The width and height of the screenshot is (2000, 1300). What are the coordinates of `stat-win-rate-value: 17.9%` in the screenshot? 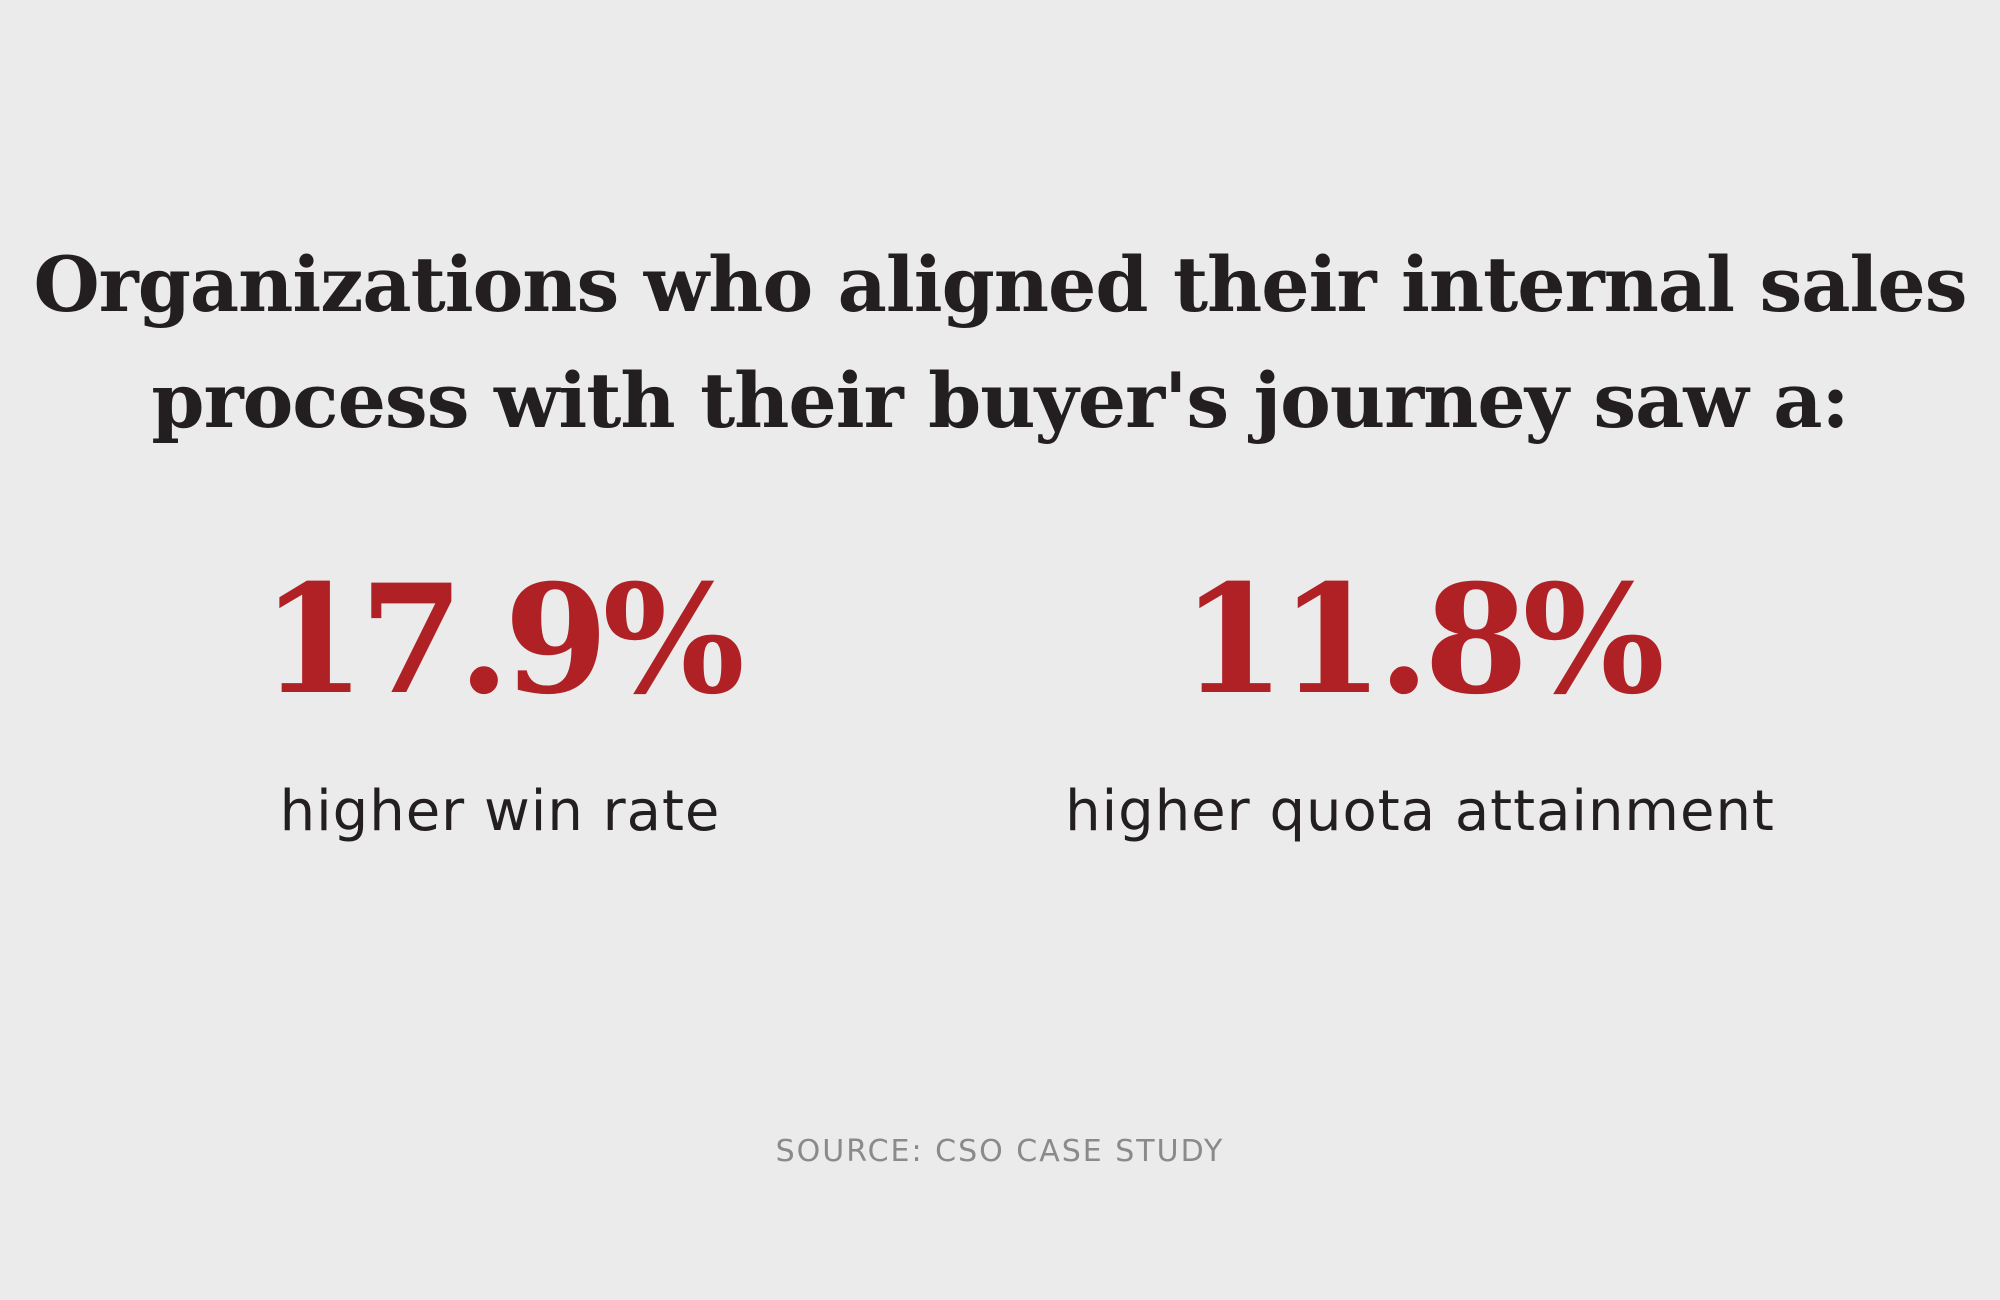 It's located at (503, 640).